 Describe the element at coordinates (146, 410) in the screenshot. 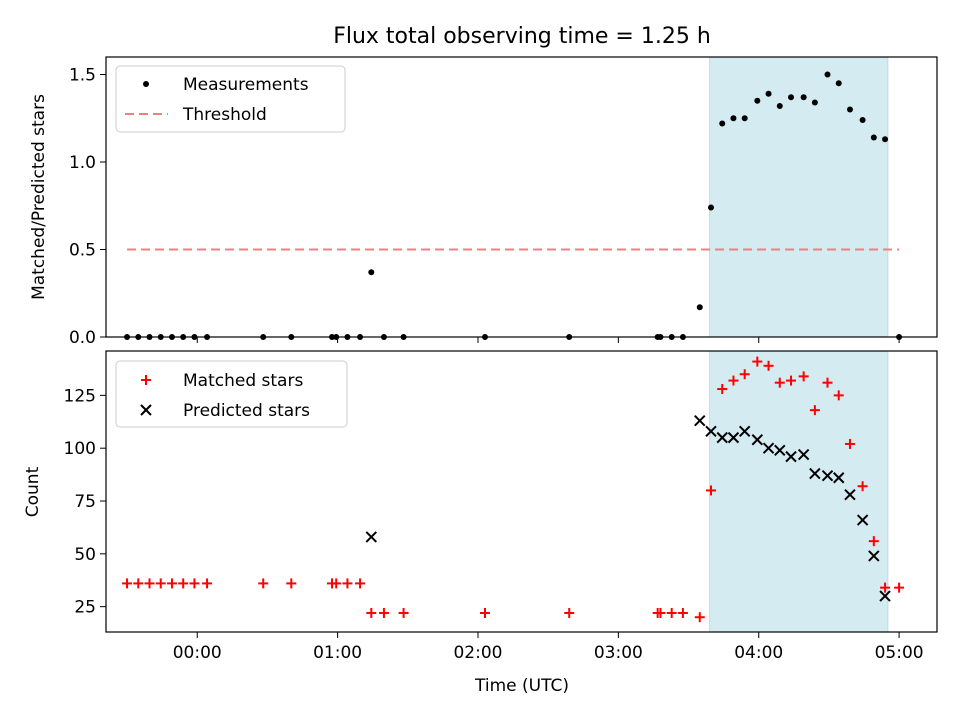

I see `legend-predicted-marker` at that location.